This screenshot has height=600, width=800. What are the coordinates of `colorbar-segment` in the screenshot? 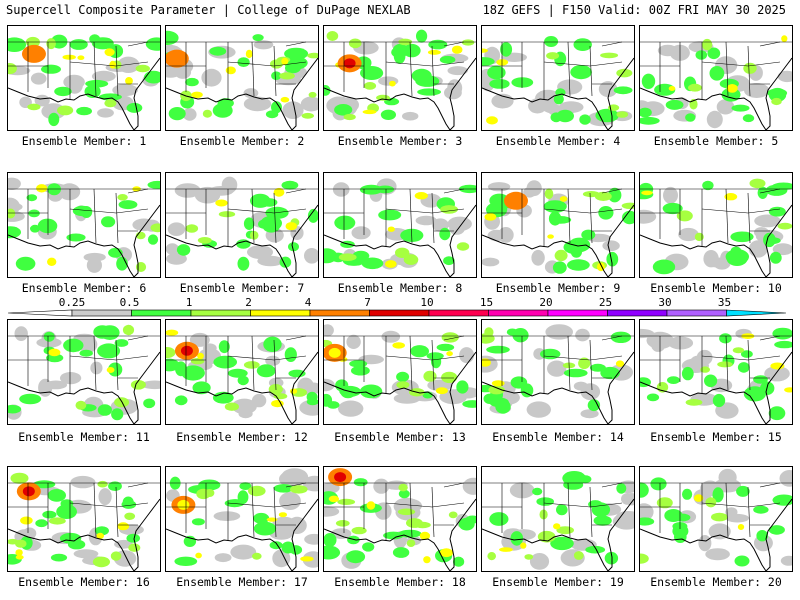 It's located at (161, 313).